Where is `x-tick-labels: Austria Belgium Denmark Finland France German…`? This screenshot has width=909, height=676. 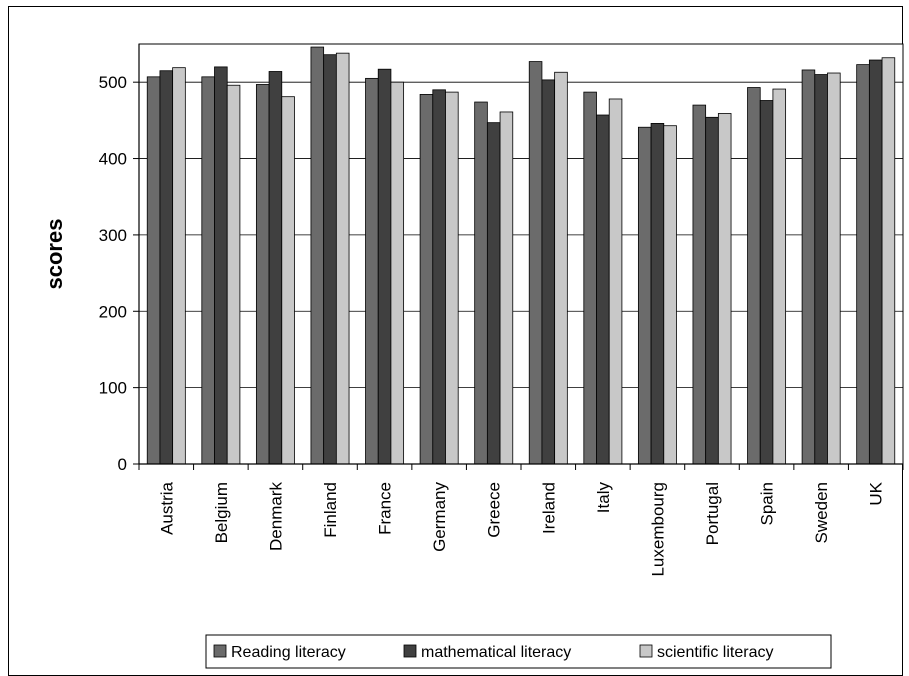
x-tick-labels: Austria Belgium Denmark Finland France German… is located at coordinates (521, 528).